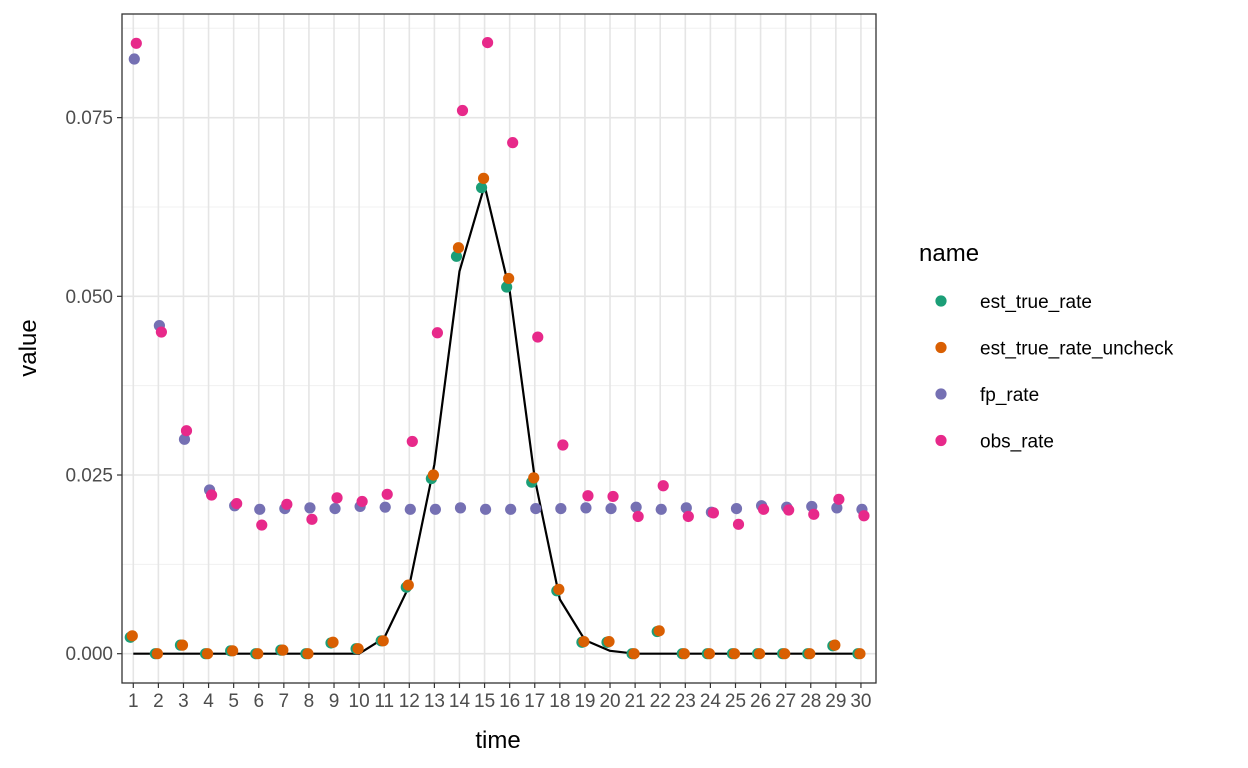 The height and width of the screenshot is (768, 1248). I want to click on y-tick-label: 0.025, so click(89, 476).